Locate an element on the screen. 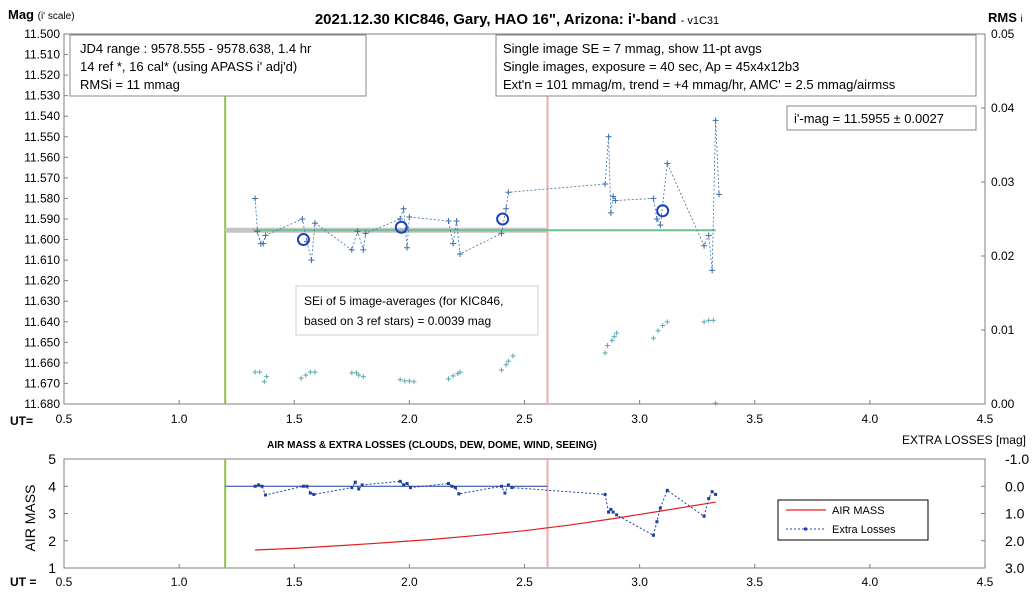  air-mass-line is located at coordinates (485, 526).